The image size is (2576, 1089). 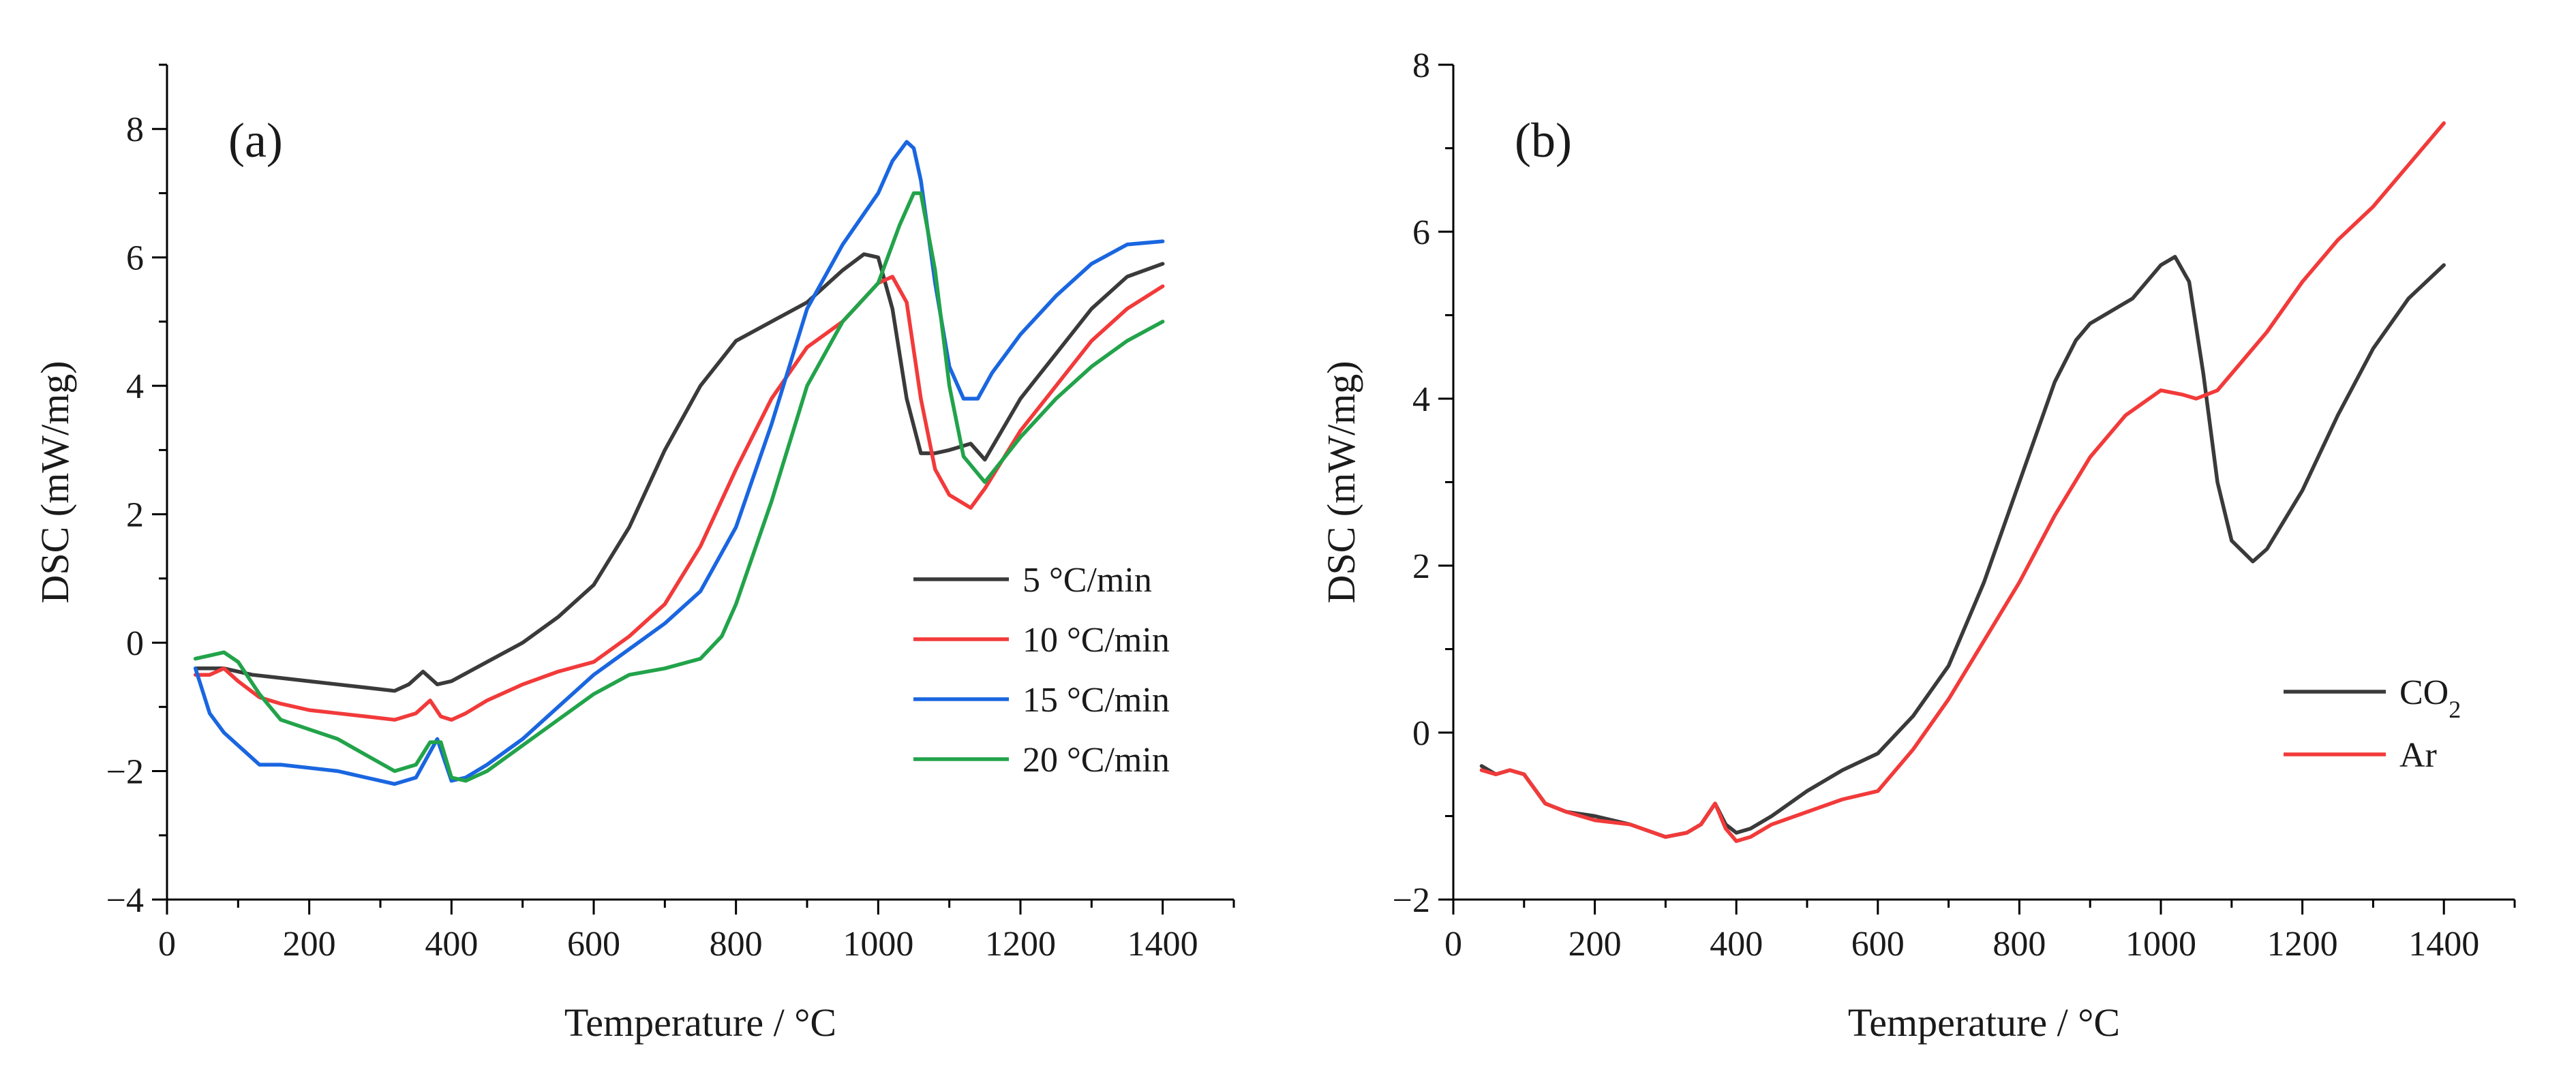 What do you see at coordinates (1544, 140) in the screenshot?
I see `panel-label: (b)` at bounding box center [1544, 140].